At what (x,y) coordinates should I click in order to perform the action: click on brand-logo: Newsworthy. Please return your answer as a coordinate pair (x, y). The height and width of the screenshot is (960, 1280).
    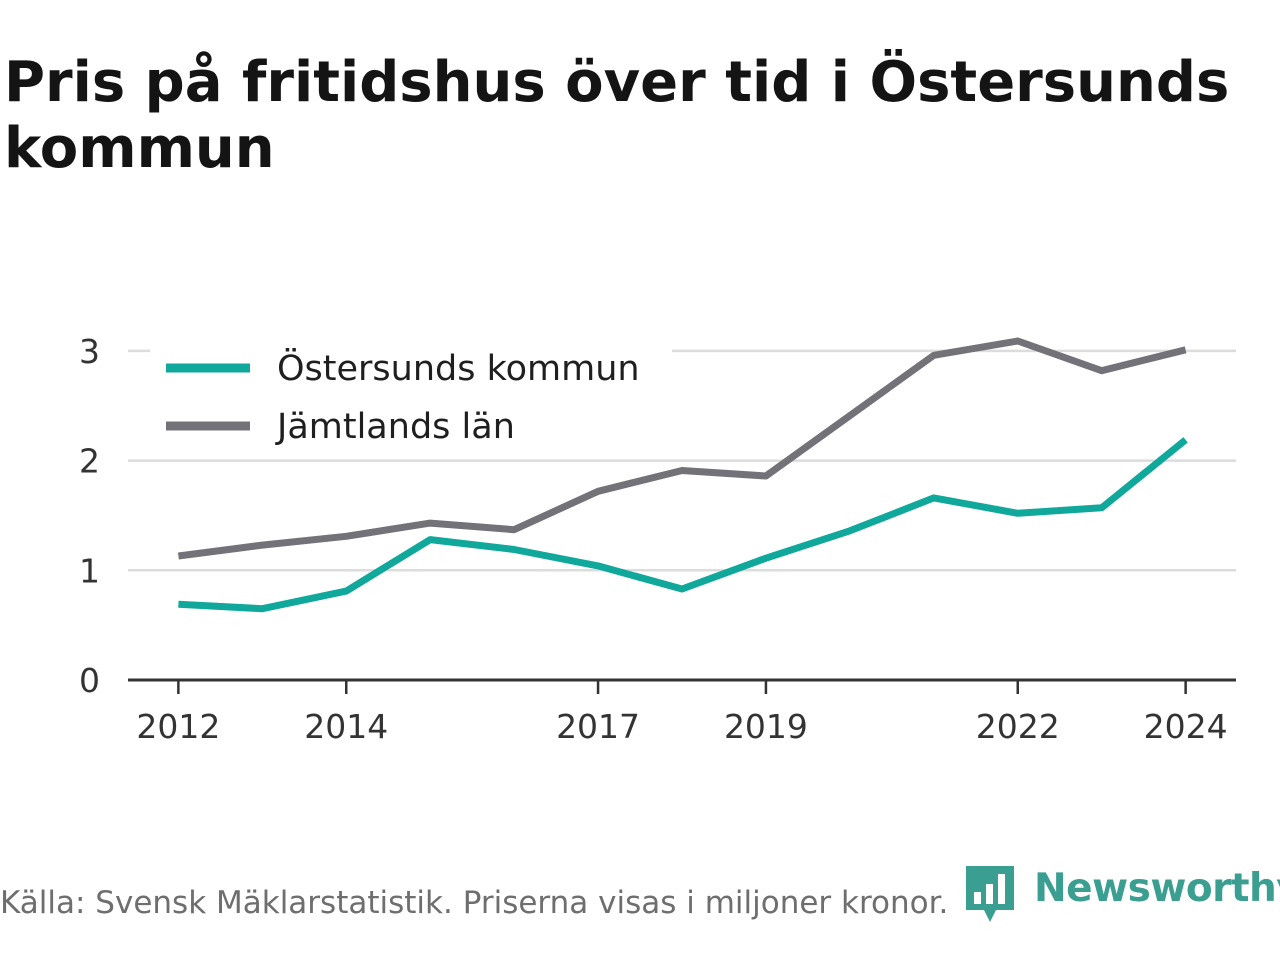
    Looking at the image, I should click on (1122, 896).